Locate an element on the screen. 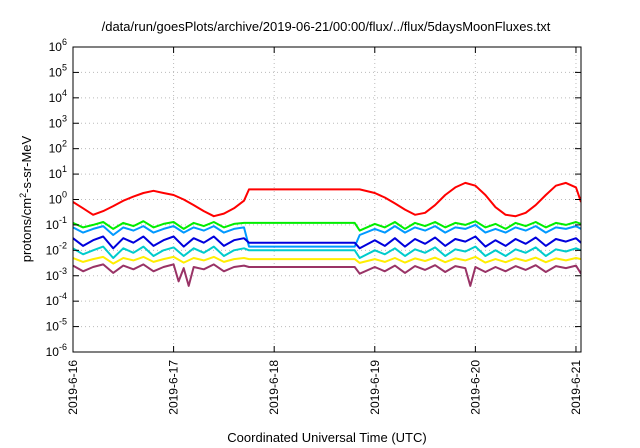  y-axis-label-suffix: -s-sr-MeV is located at coordinates (26, 163).